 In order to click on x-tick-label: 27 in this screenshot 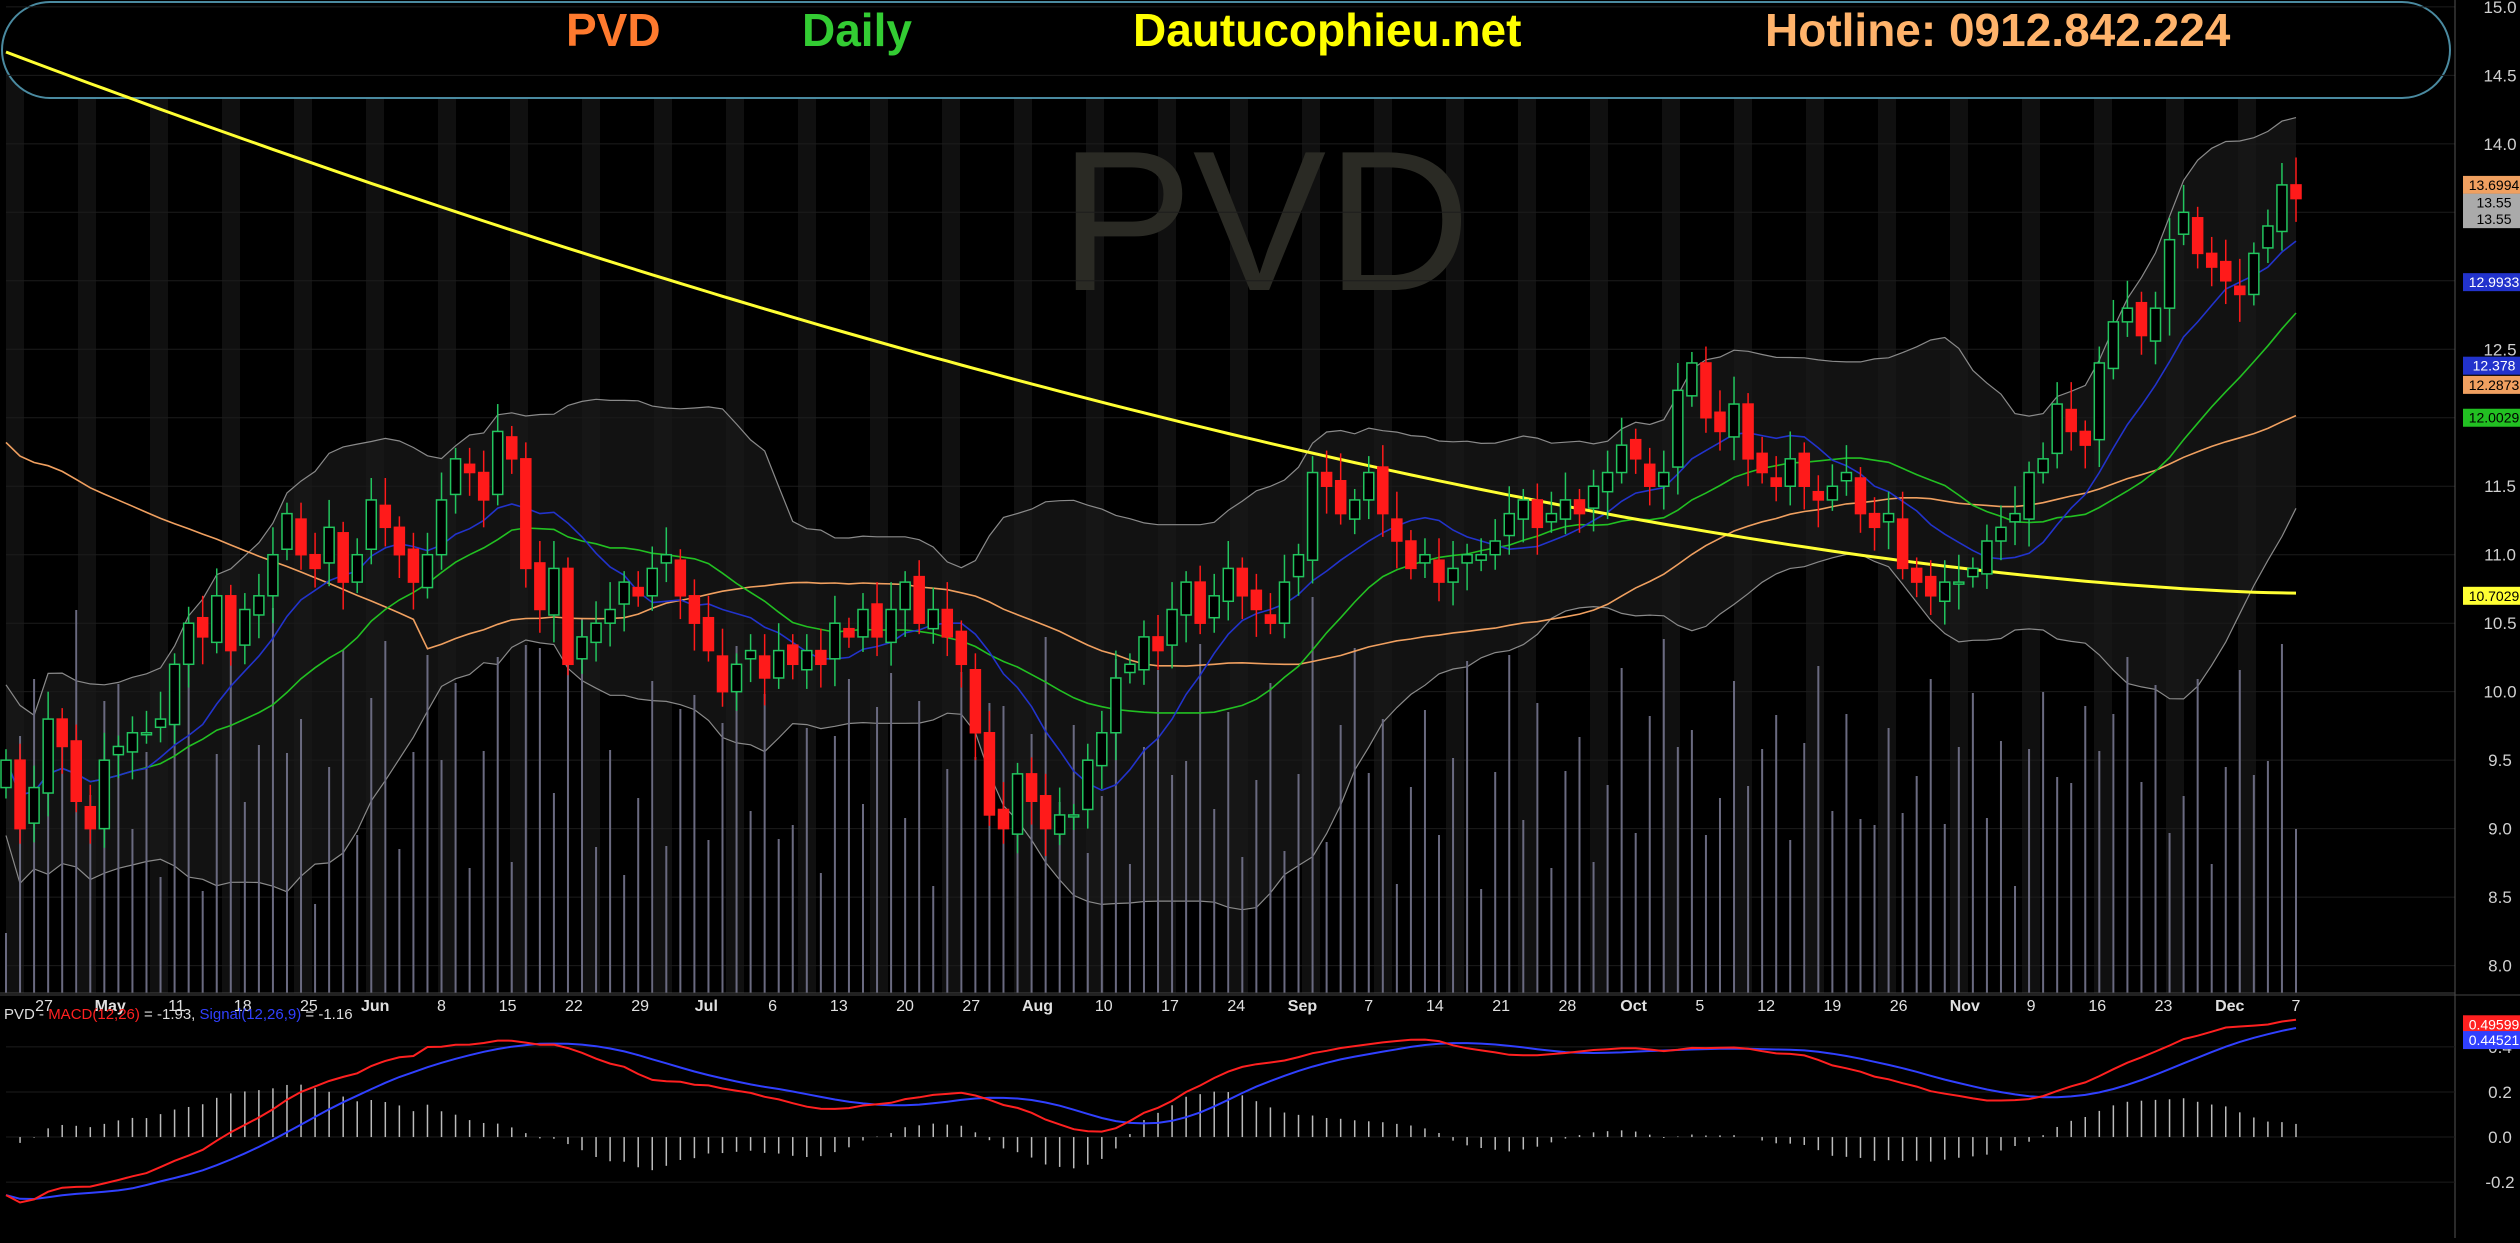, I will do `click(971, 1006)`.